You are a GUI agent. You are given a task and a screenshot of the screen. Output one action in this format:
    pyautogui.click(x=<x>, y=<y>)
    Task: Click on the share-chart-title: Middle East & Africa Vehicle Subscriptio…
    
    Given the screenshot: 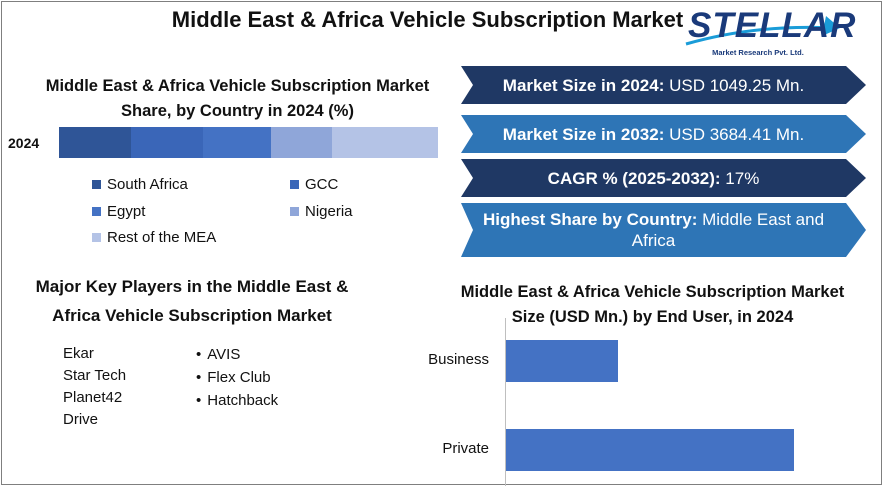 What is the action you would take?
    pyautogui.click(x=237, y=98)
    